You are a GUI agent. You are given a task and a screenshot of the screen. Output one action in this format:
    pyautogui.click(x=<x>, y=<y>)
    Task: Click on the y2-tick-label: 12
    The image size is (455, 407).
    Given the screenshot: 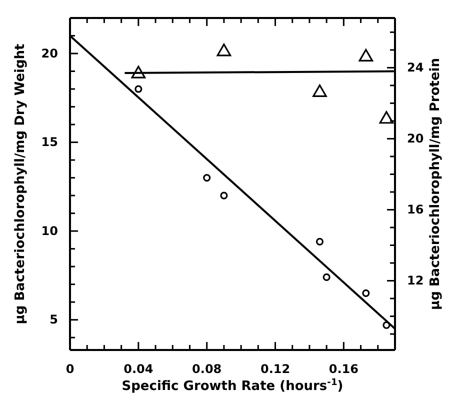 What is the action you would take?
    pyautogui.click(x=415, y=281)
    